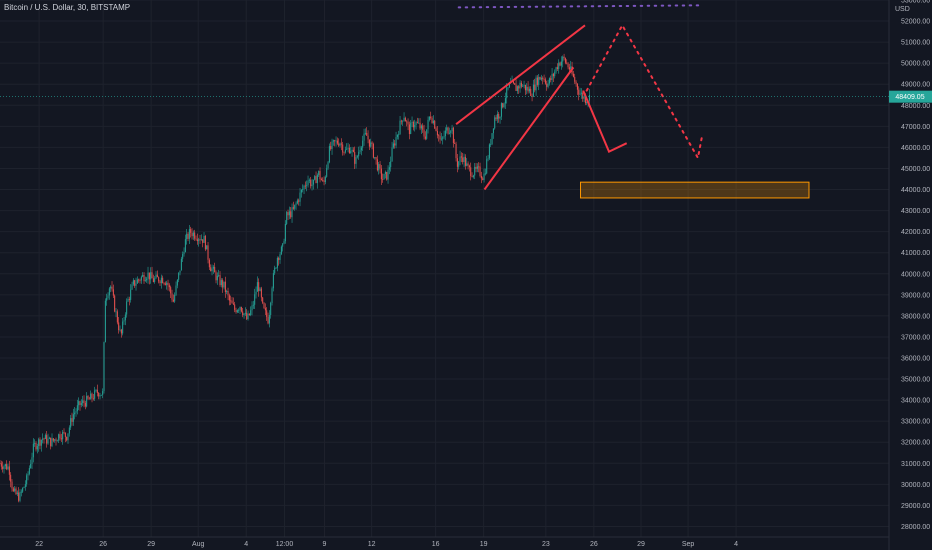  What do you see at coordinates (198, 544) in the screenshot?
I see `time-tick-label: Aug` at bounding box center [198, 544].